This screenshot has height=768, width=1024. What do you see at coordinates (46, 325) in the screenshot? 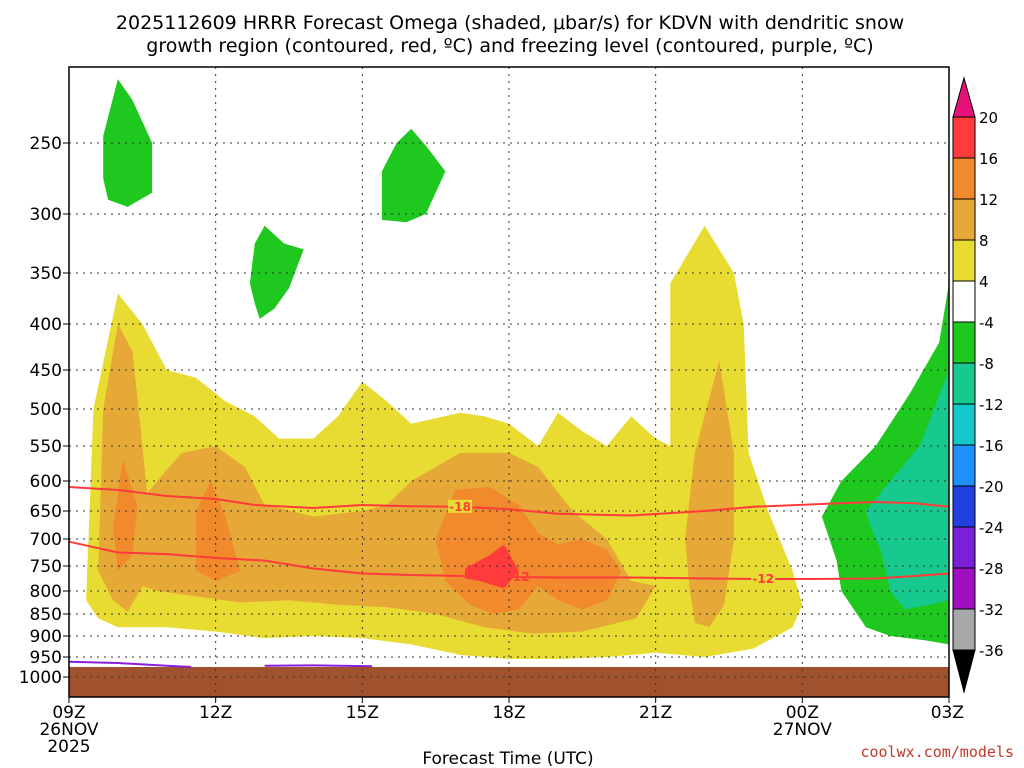
I see `y-tick-label-400: 400` at bounding box center [46, 325].